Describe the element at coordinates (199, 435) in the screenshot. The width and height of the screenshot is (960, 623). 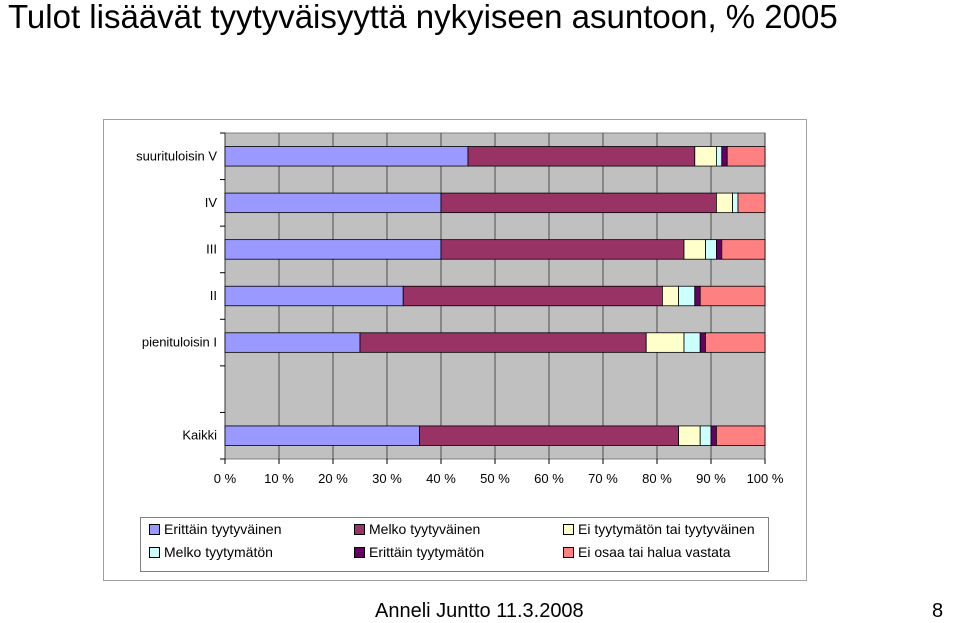
I see `category-label: Kaikki` at that location.